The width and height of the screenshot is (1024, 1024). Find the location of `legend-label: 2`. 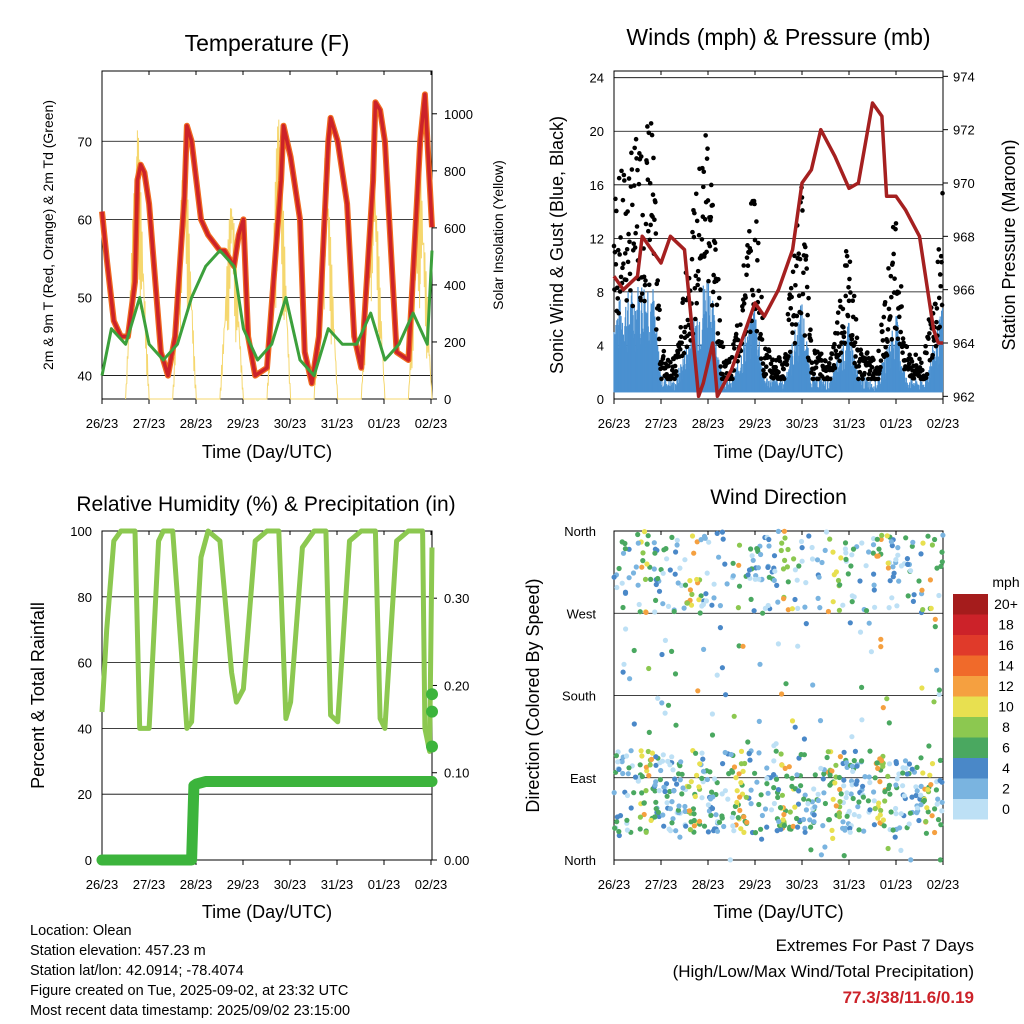

legend-label: 2 is located at coordinates (1006, 789).